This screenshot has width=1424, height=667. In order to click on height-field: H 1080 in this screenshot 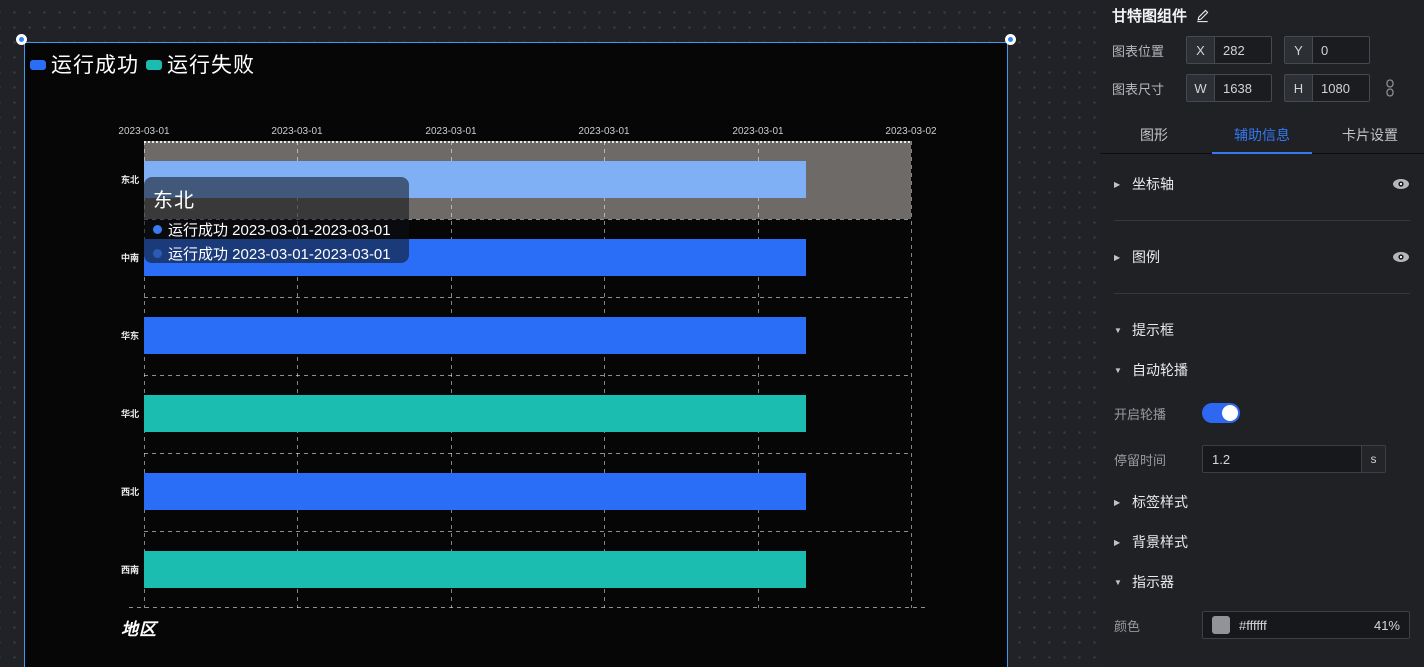, I will do `click(1327, 88)`.